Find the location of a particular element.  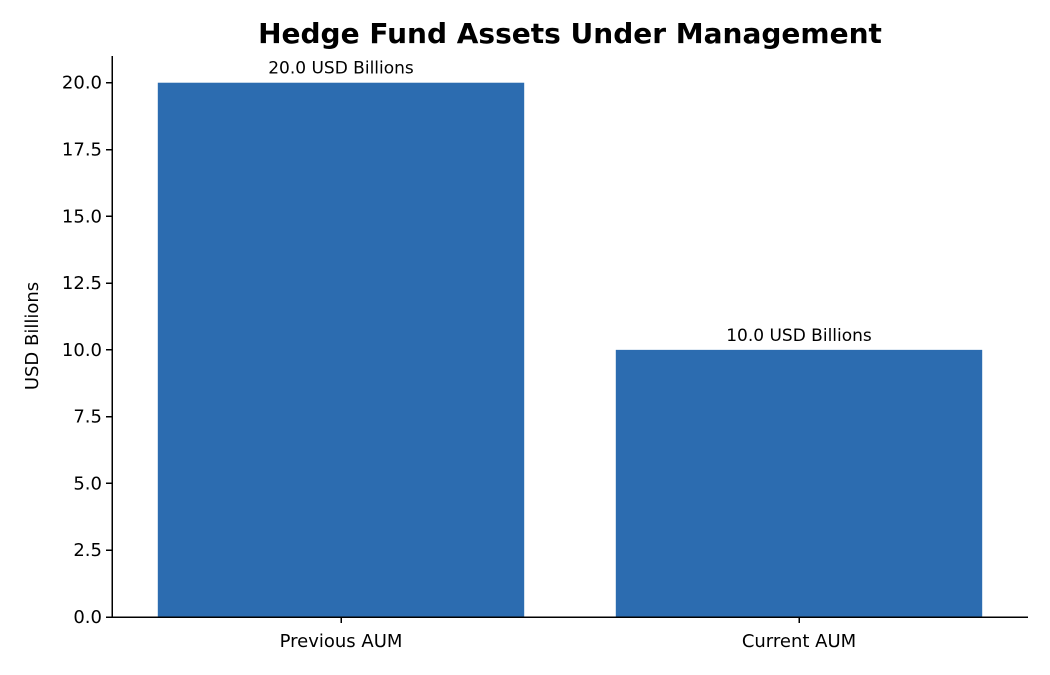

y-axis-label: USD Billions is located at coordinates (32, 336).